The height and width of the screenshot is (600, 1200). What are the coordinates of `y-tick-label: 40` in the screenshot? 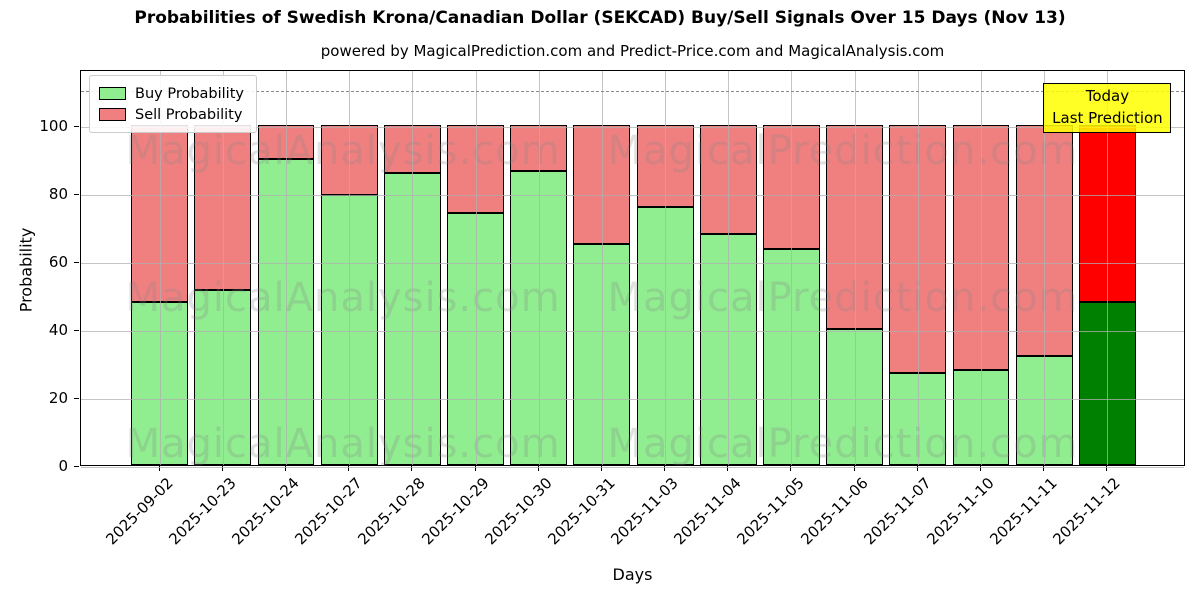 It's located at (58, 330).